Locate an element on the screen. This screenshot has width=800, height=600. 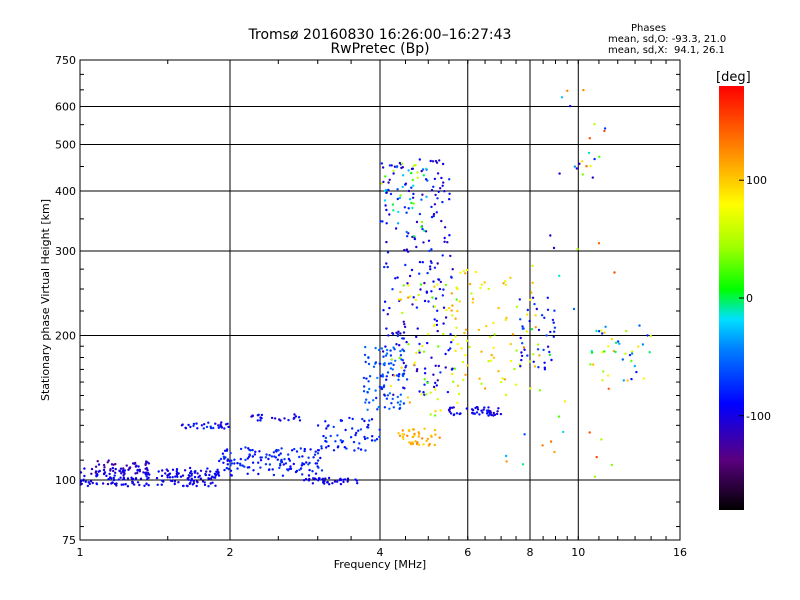
x-tick-label: 6 is located at coordinates (467, 552).